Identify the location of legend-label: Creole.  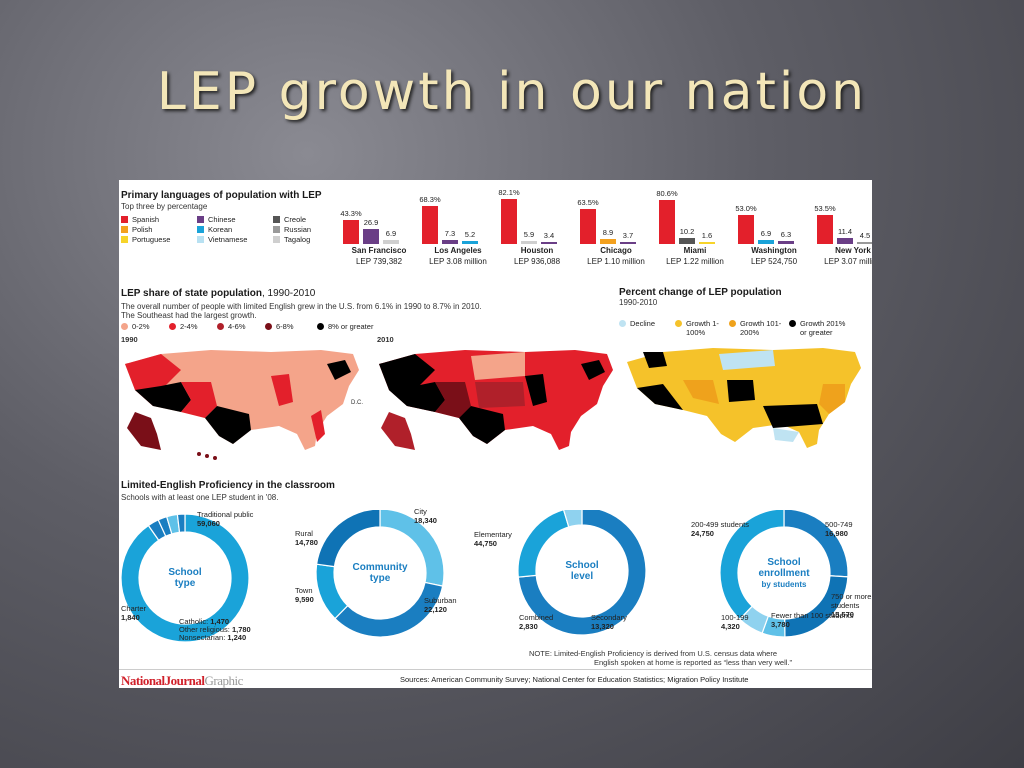
(295, 219).